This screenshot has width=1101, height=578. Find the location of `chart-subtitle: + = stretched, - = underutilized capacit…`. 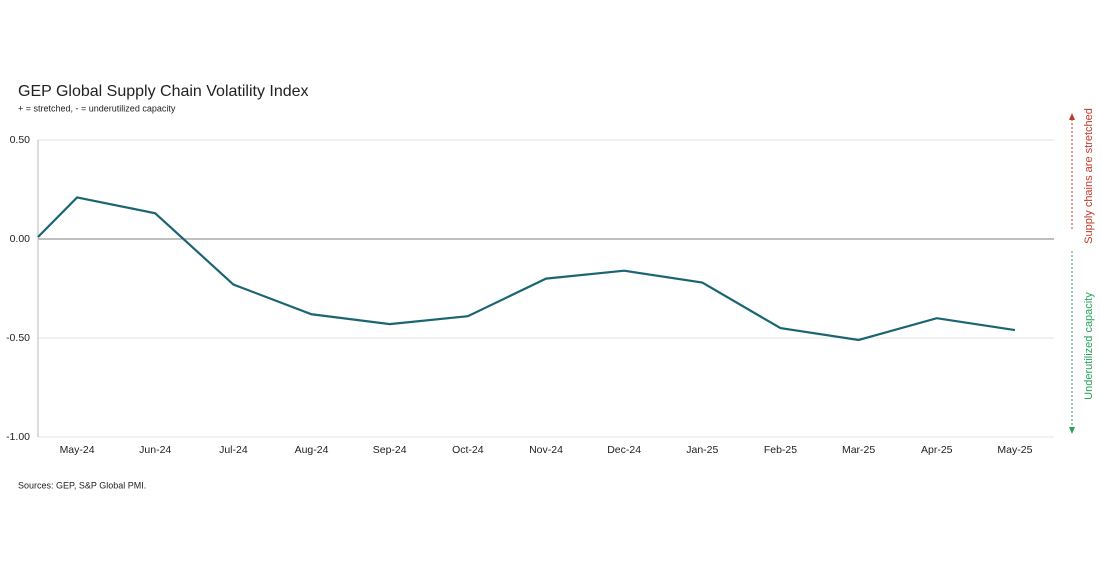

chart-subtitle: + = stretched, - = underutilized capacit… is located at coordinates (97, 108).